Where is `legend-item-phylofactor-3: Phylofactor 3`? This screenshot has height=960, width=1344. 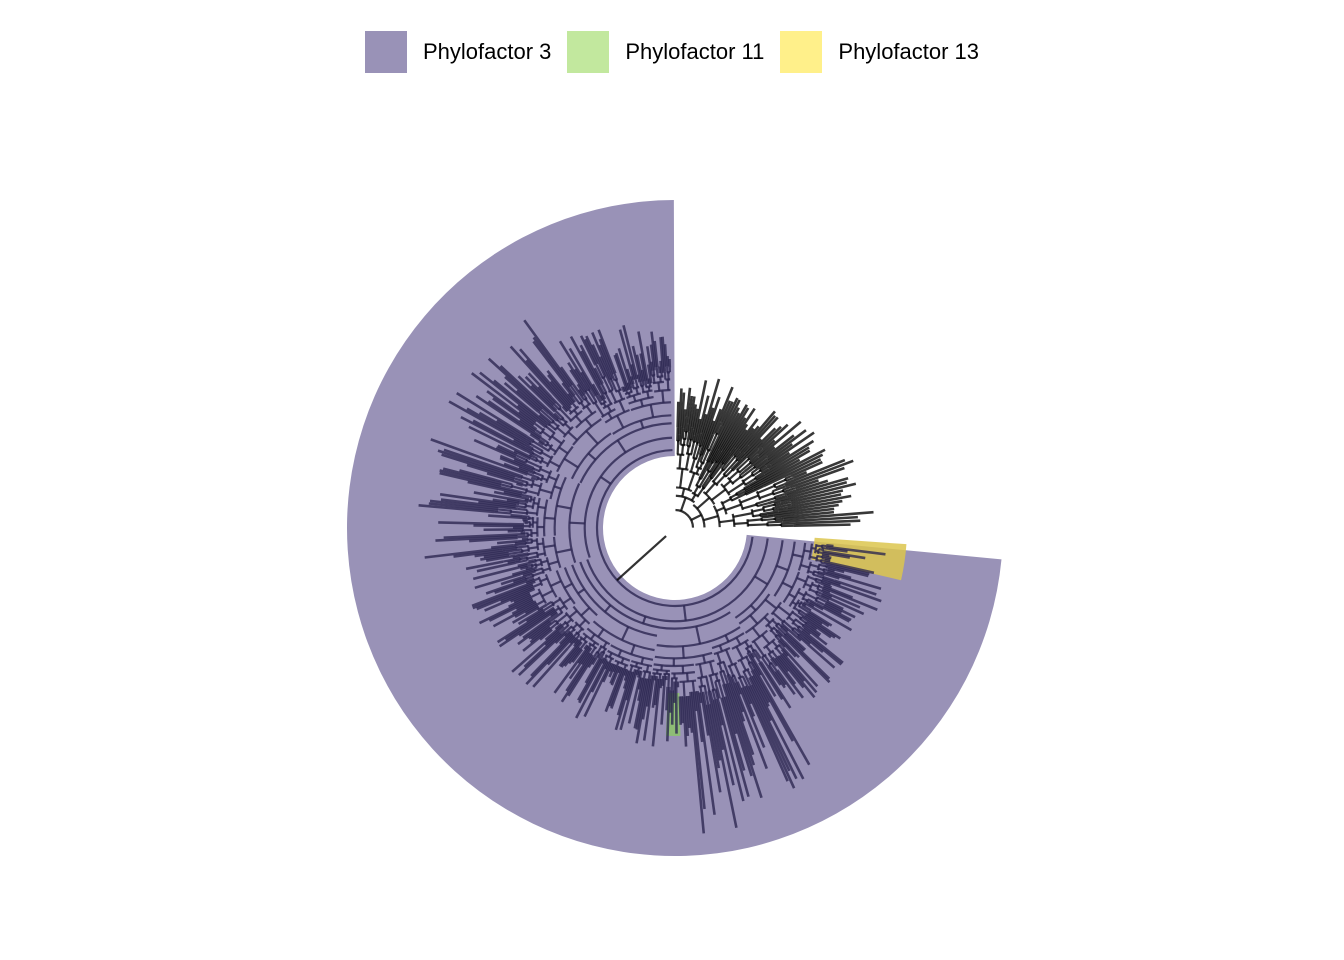 legend-item-phylofactor-3: Phylofactor 3 is located at coordinates (457, 52).